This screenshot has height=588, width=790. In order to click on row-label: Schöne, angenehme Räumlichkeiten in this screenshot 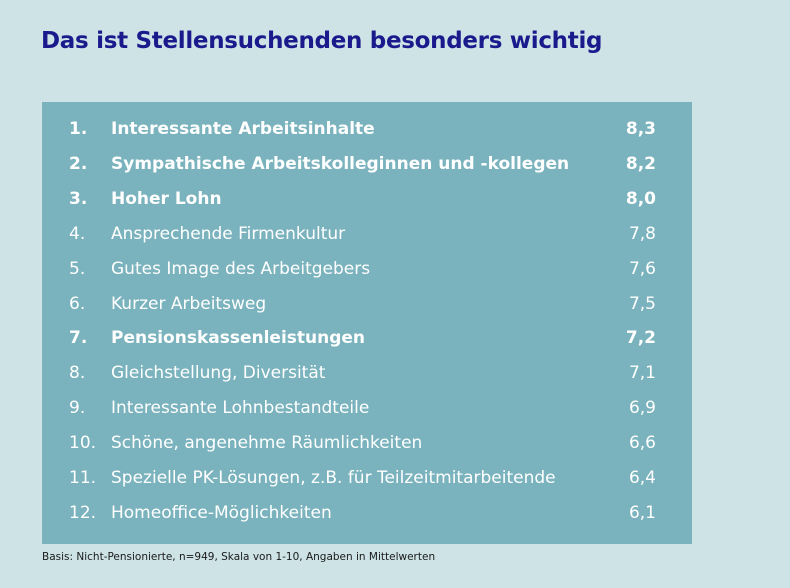, I will do `click(267, 443)`.